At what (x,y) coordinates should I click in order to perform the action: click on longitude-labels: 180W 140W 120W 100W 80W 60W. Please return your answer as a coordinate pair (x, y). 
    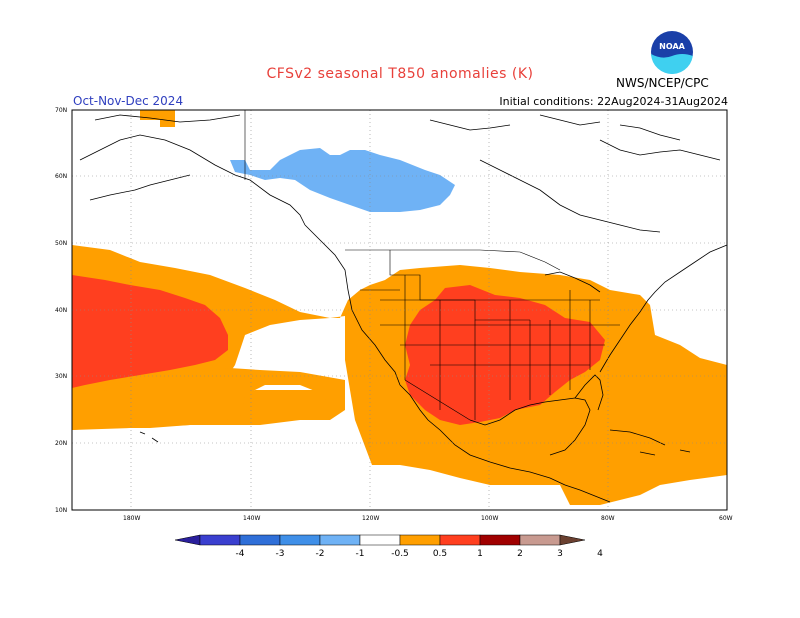
    Looking at the image, I should click on (428, 518).